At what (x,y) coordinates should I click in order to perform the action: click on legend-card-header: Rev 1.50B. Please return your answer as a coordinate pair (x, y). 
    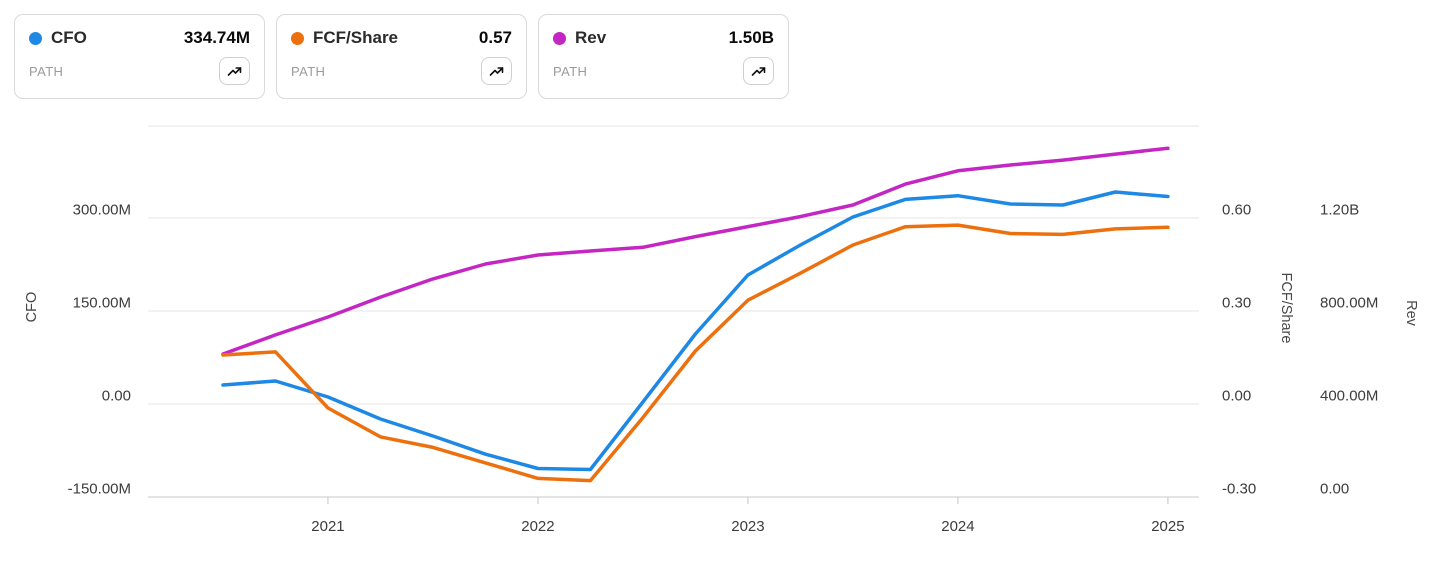
    Looking at the image, I should click on (663, 38).